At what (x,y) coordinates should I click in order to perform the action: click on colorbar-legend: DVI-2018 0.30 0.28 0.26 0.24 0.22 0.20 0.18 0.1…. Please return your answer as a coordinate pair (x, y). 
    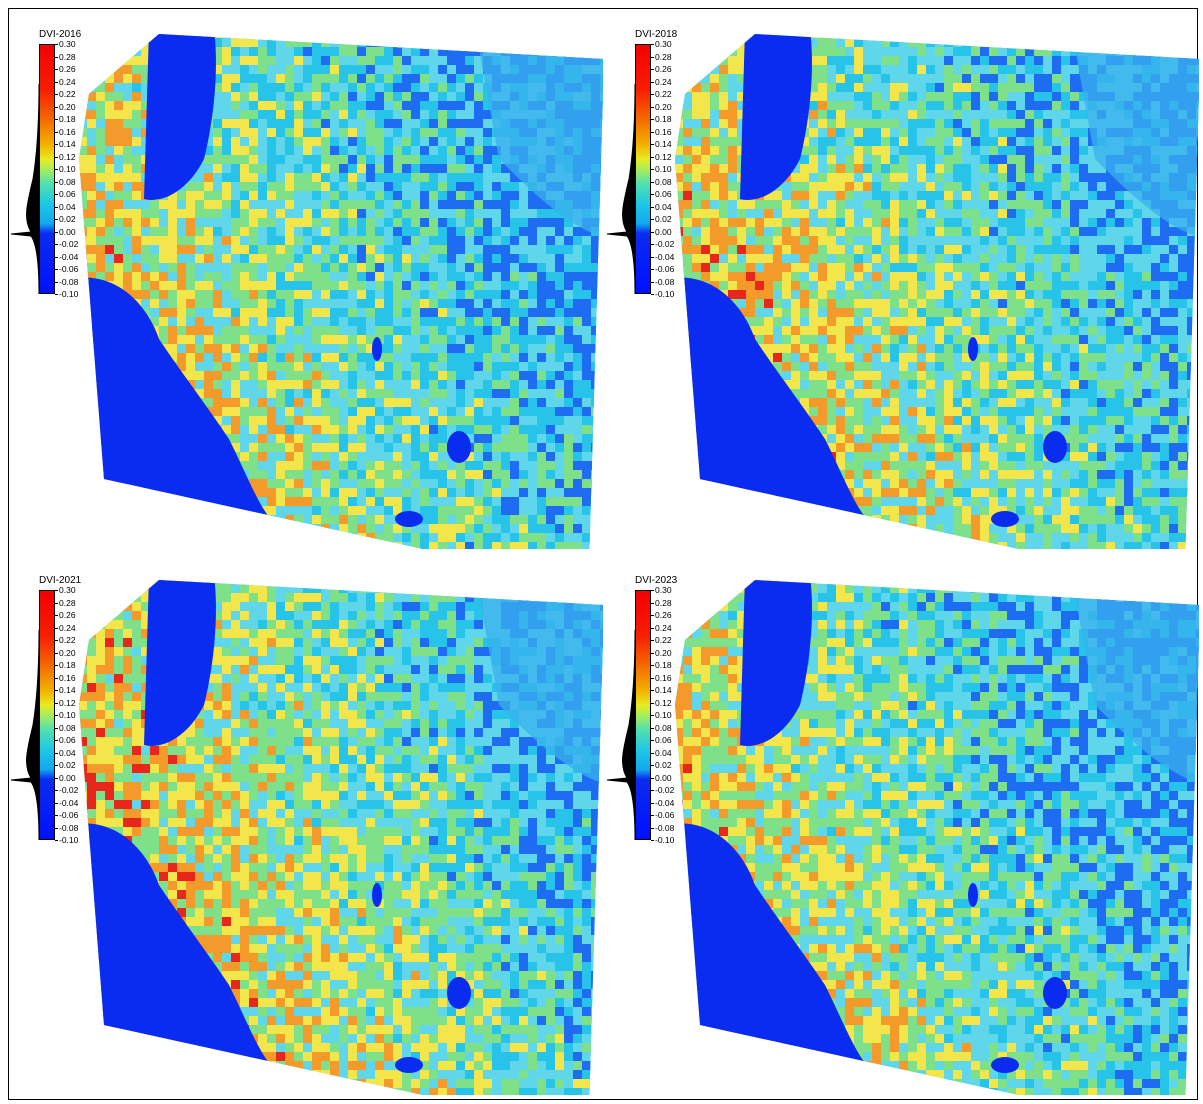
    Looking at the image, I should click on (660, 159).